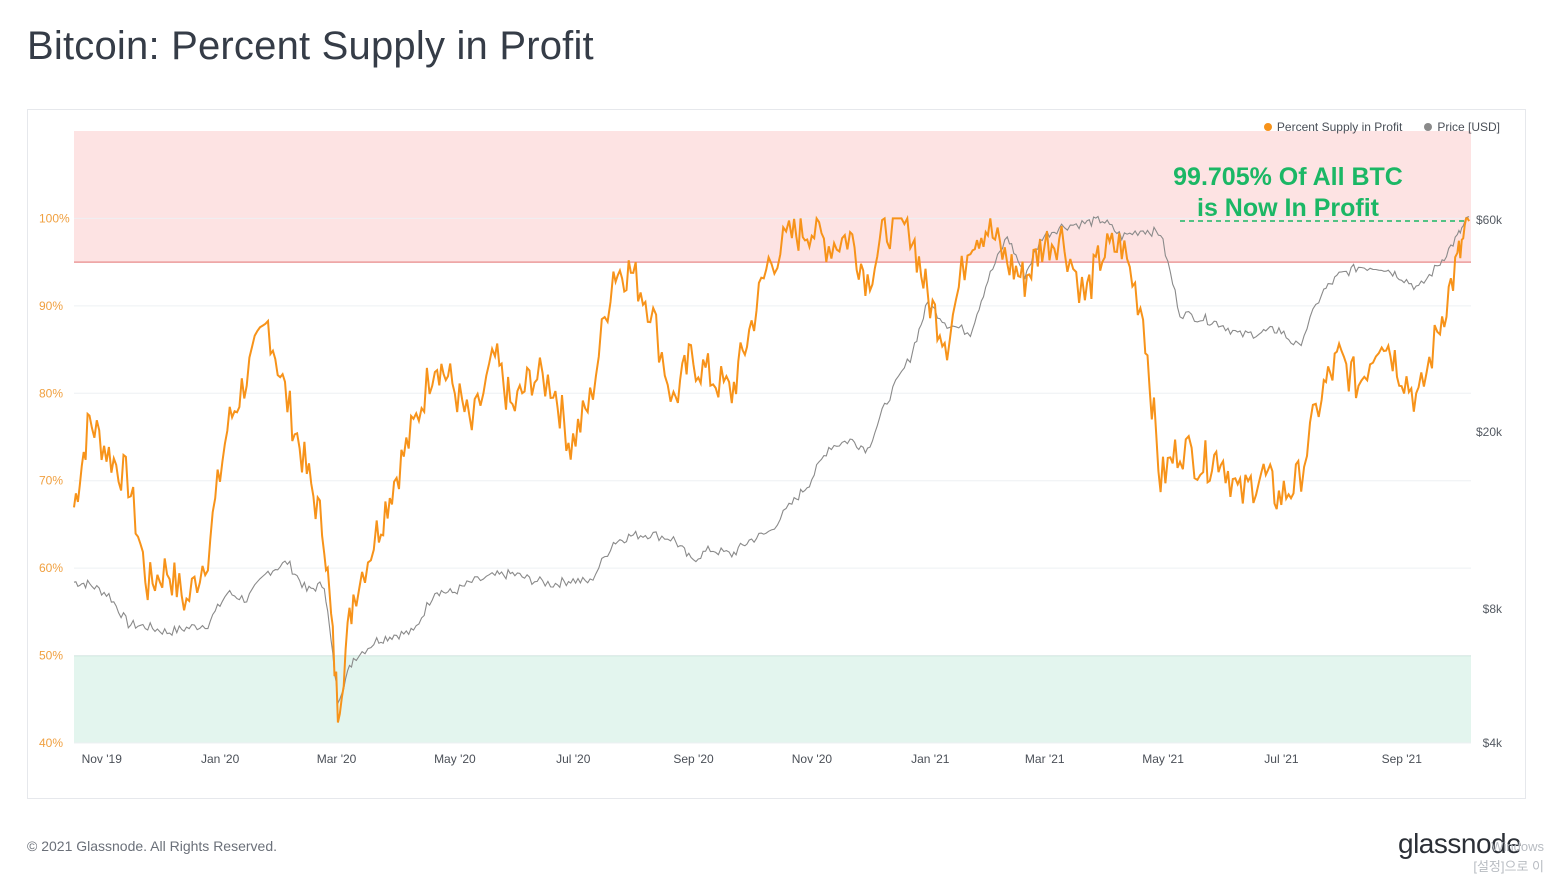  What do you see at coordinates (1288, 177) in the screenshot?
I see `annotation-line-1: 99.705% Of All BTC` at bounding box center [1288, 177].